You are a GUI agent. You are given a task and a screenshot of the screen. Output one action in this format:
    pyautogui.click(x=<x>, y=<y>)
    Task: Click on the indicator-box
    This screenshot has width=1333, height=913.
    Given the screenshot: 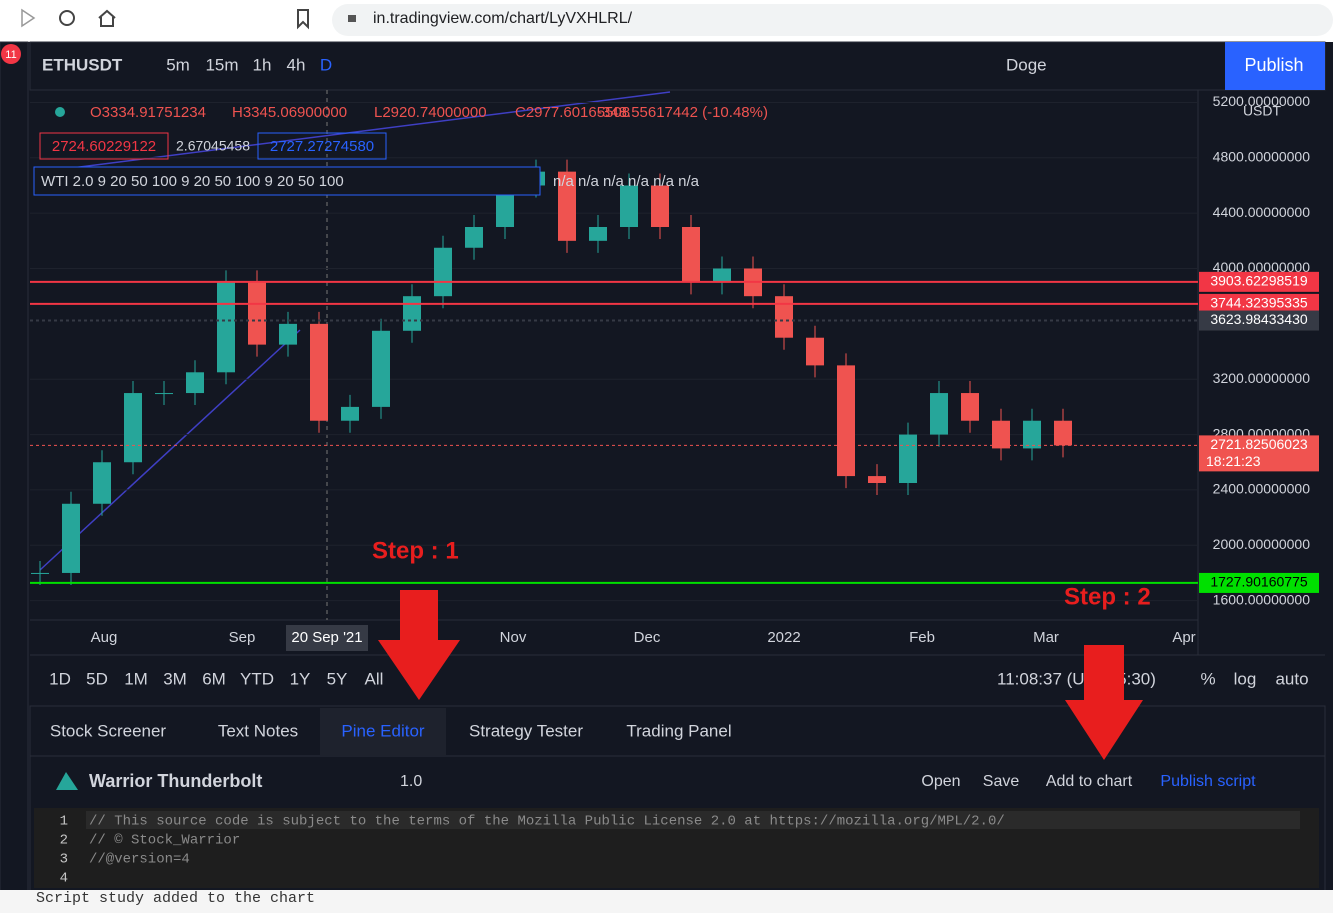 What is the action you would take?
    pyautogui.click(x=287, y=181)
    